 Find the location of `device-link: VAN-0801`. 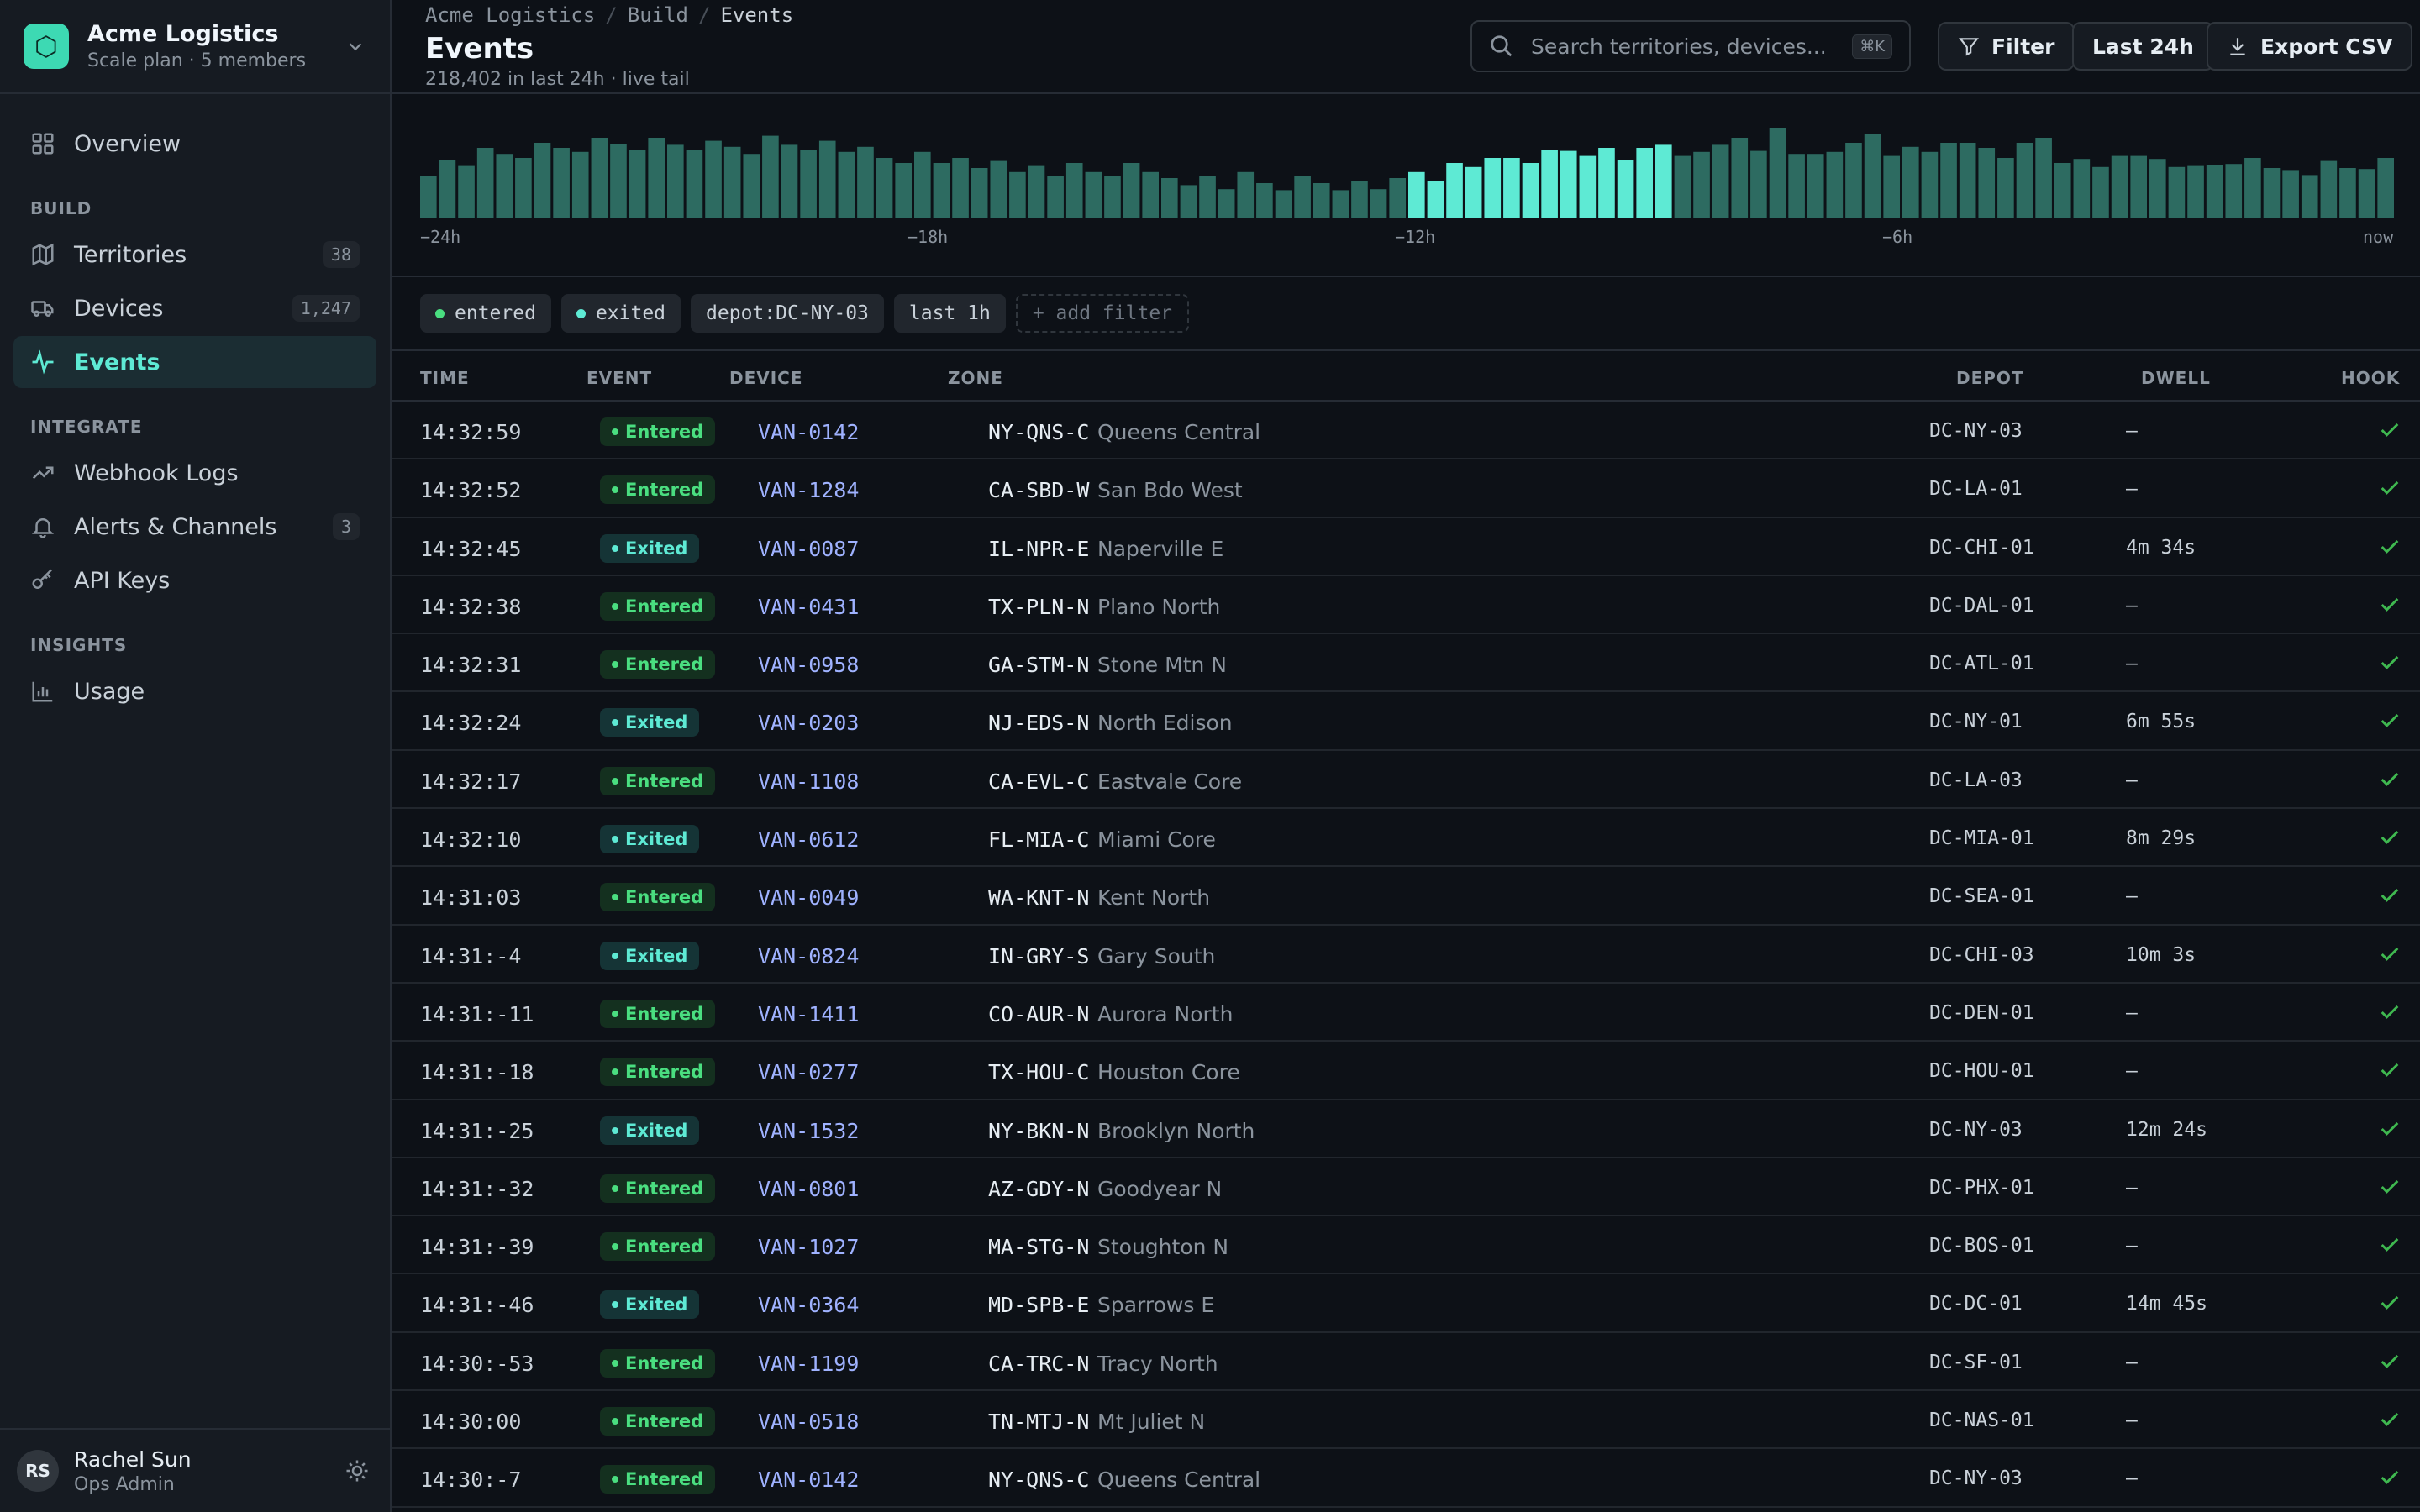

device-link: VAN-0801 is located at coordinates (809, 1188).